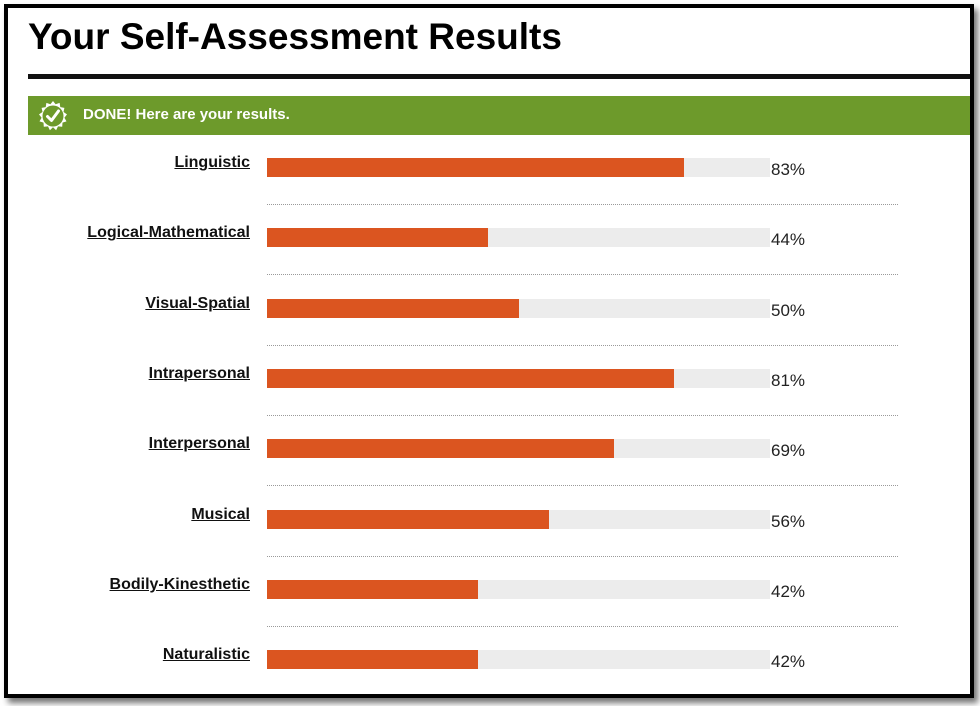 Image resolution: width=980 pixels, height=706 pixels. I want to click on result-row: Interpersonal 69%, so click(489, 470).